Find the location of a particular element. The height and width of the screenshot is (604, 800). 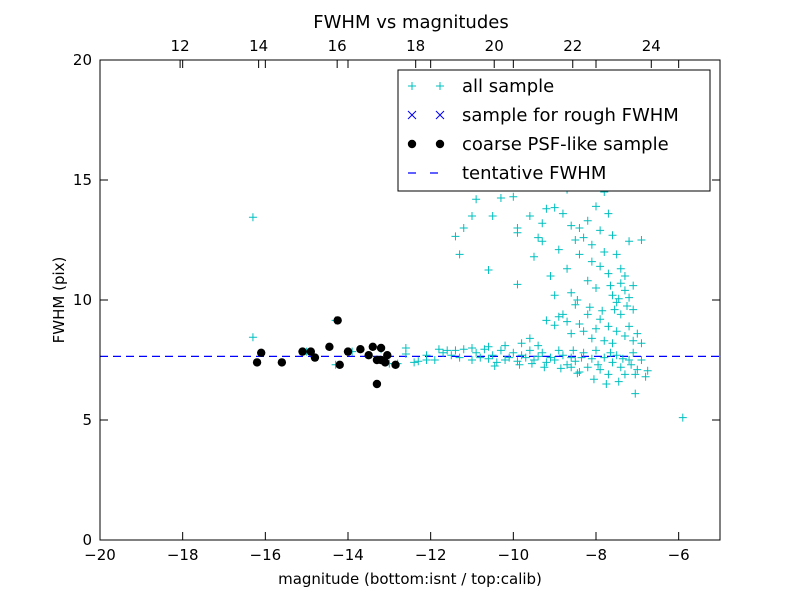

x-tick-label: −14 is located at coordinates (348, 555).